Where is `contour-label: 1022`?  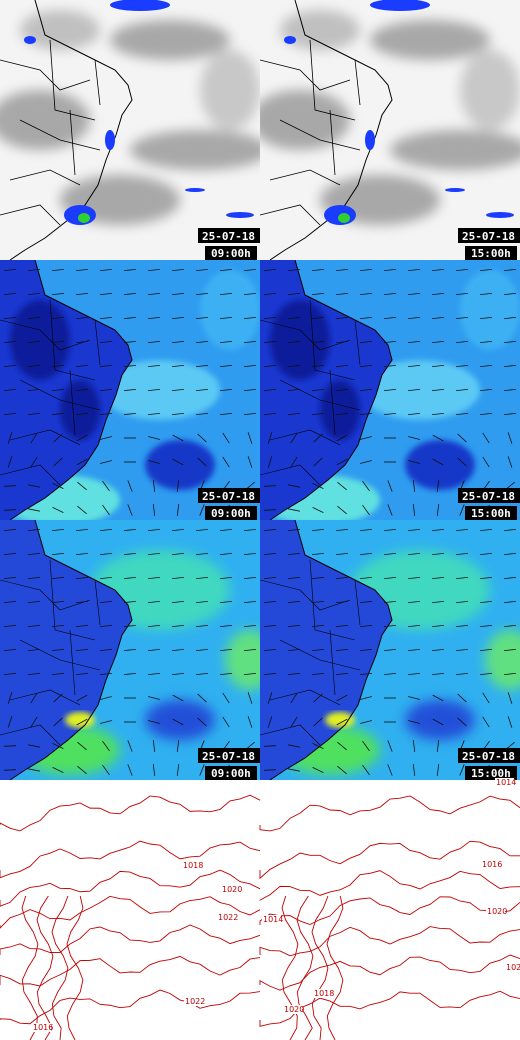
contour-label: 1022 is located at coordinates (228, 917).